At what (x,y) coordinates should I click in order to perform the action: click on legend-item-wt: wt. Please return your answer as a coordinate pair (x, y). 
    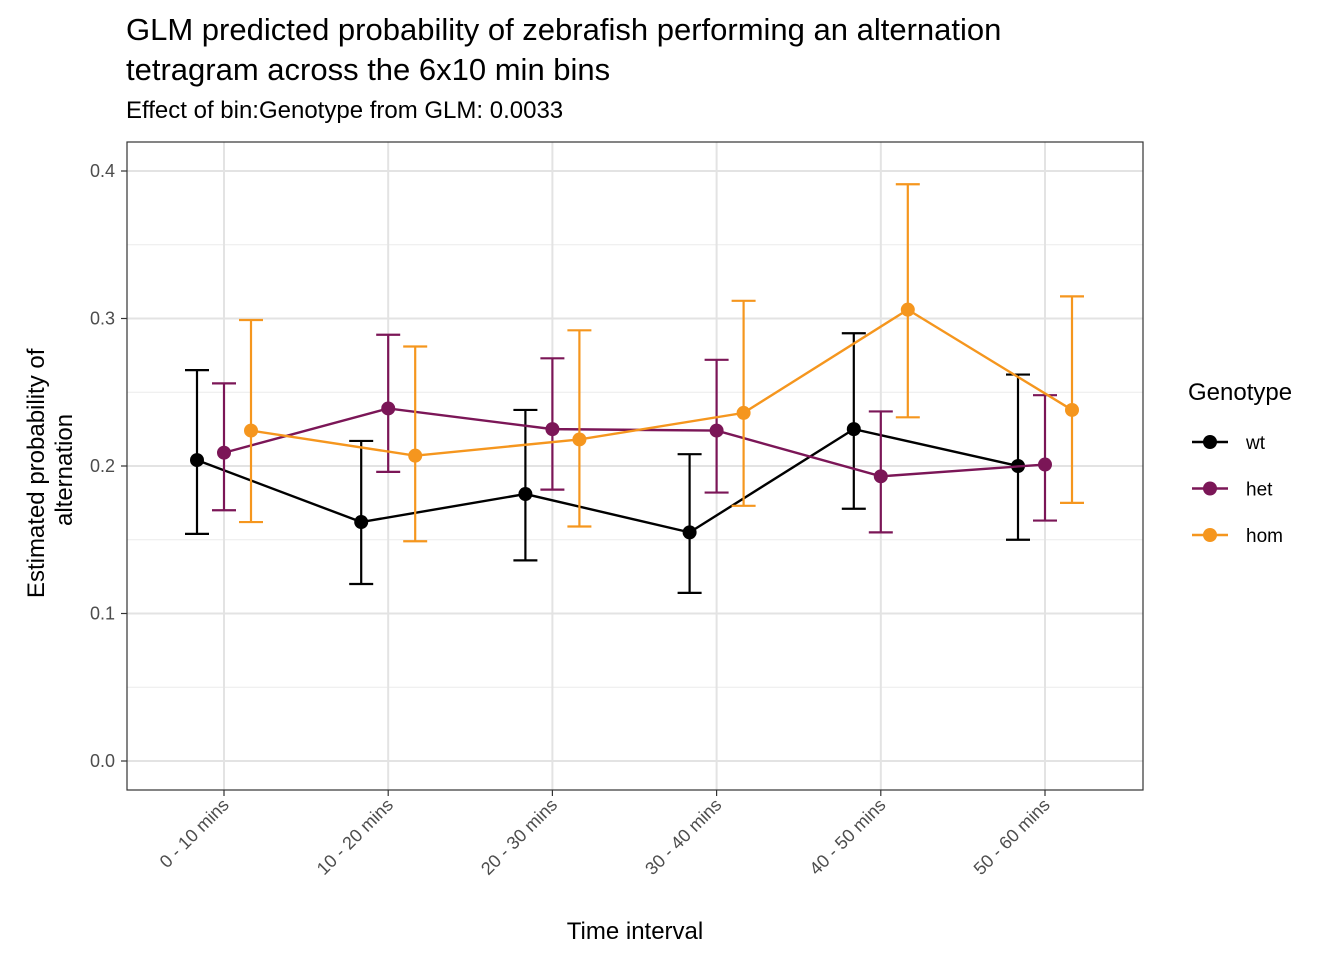
    Looking at the image, I should click on (1229, 443).